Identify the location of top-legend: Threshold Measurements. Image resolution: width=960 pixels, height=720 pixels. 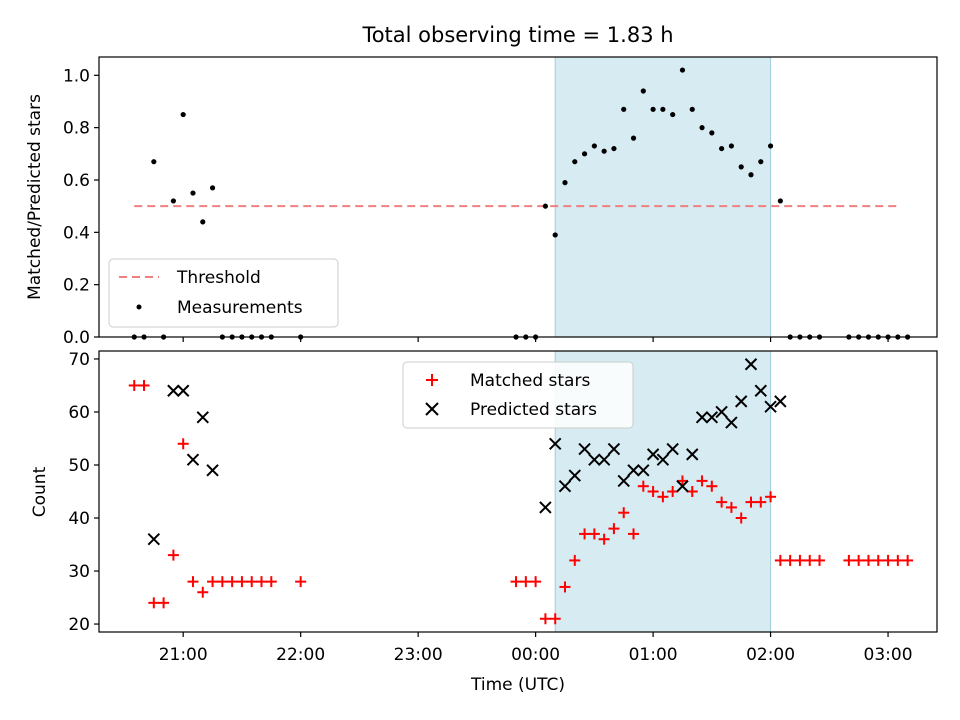
(223, 293).